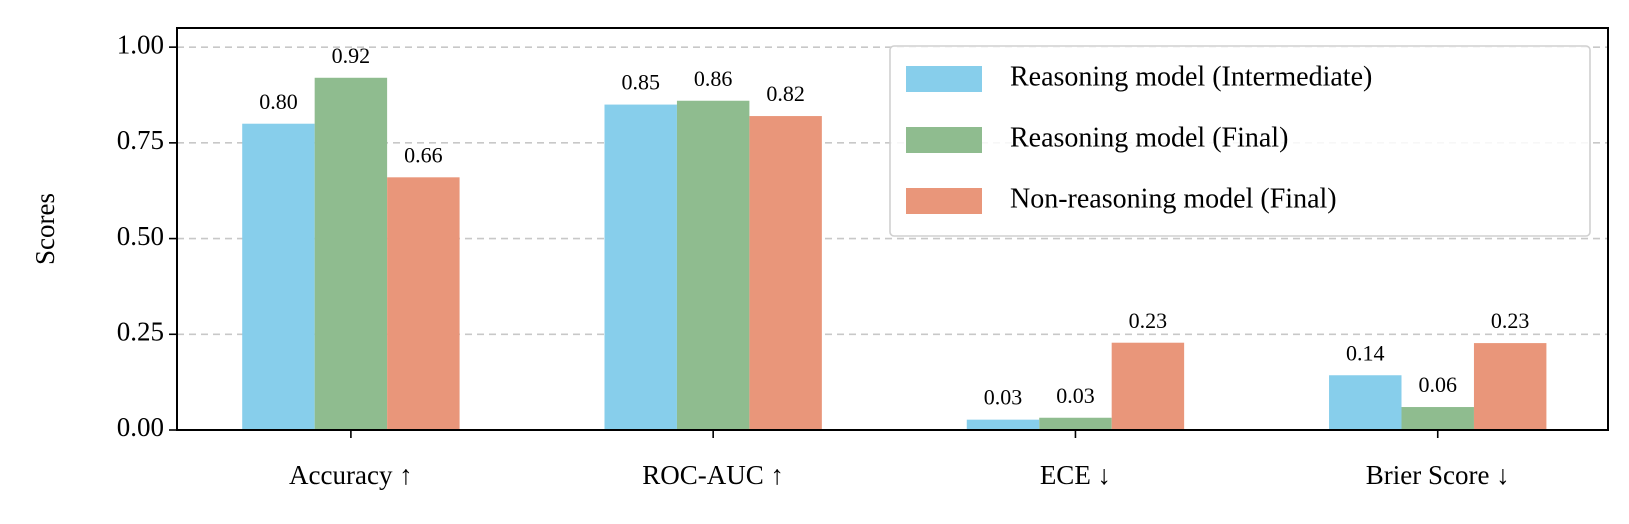 This screenshot has height=524, width=1629. I want to click on x-tick-label: Brier Score ↓, so click(1438, 475).